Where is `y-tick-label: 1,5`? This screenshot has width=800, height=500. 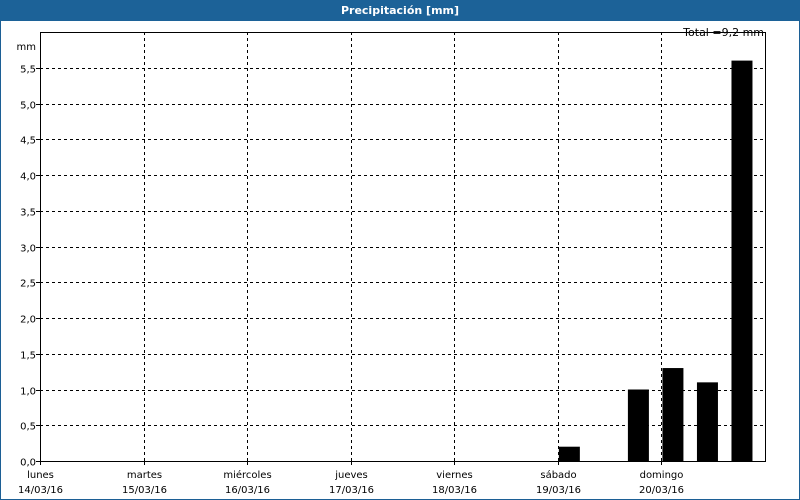
y-tick-label: 1,5 is located at coordinates (28, 356).